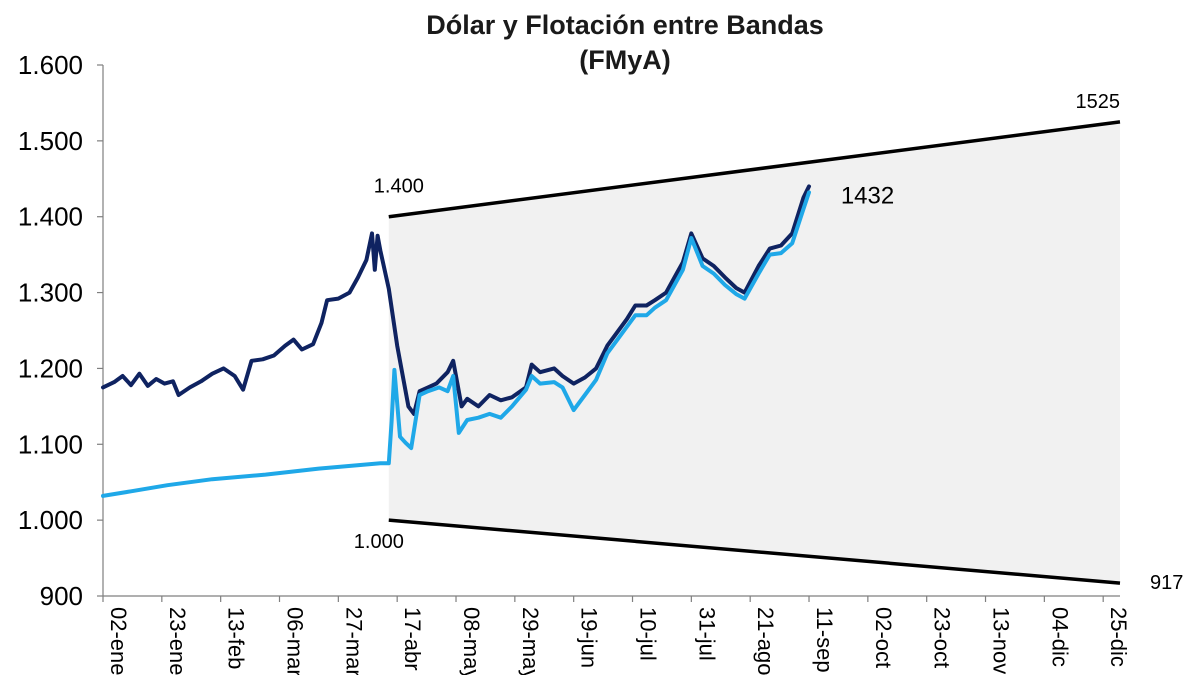  Describe the element at coordinates (471, 641) in the screenshot. I see `x-tick-label: 08-may` at that location.